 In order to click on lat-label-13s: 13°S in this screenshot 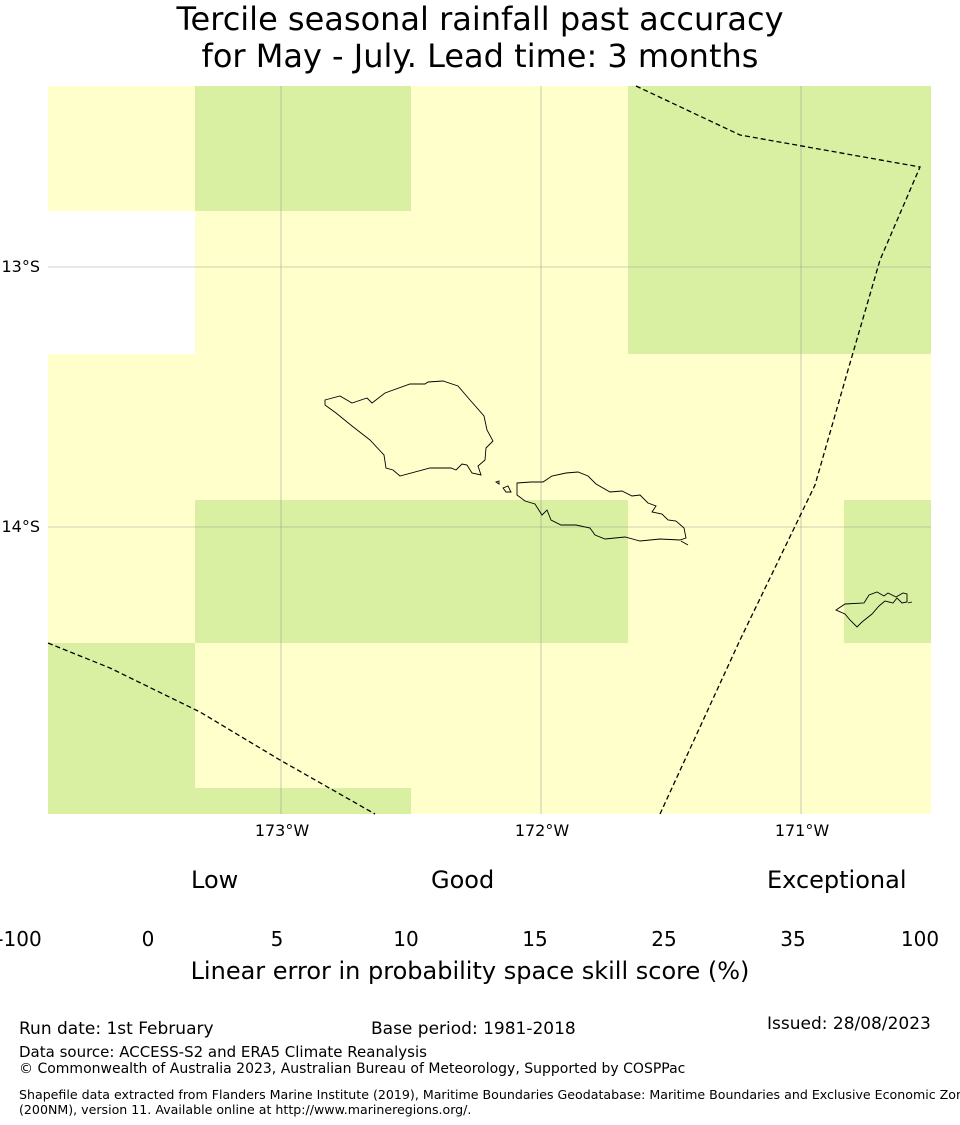, I will do `click(20, 266)`.